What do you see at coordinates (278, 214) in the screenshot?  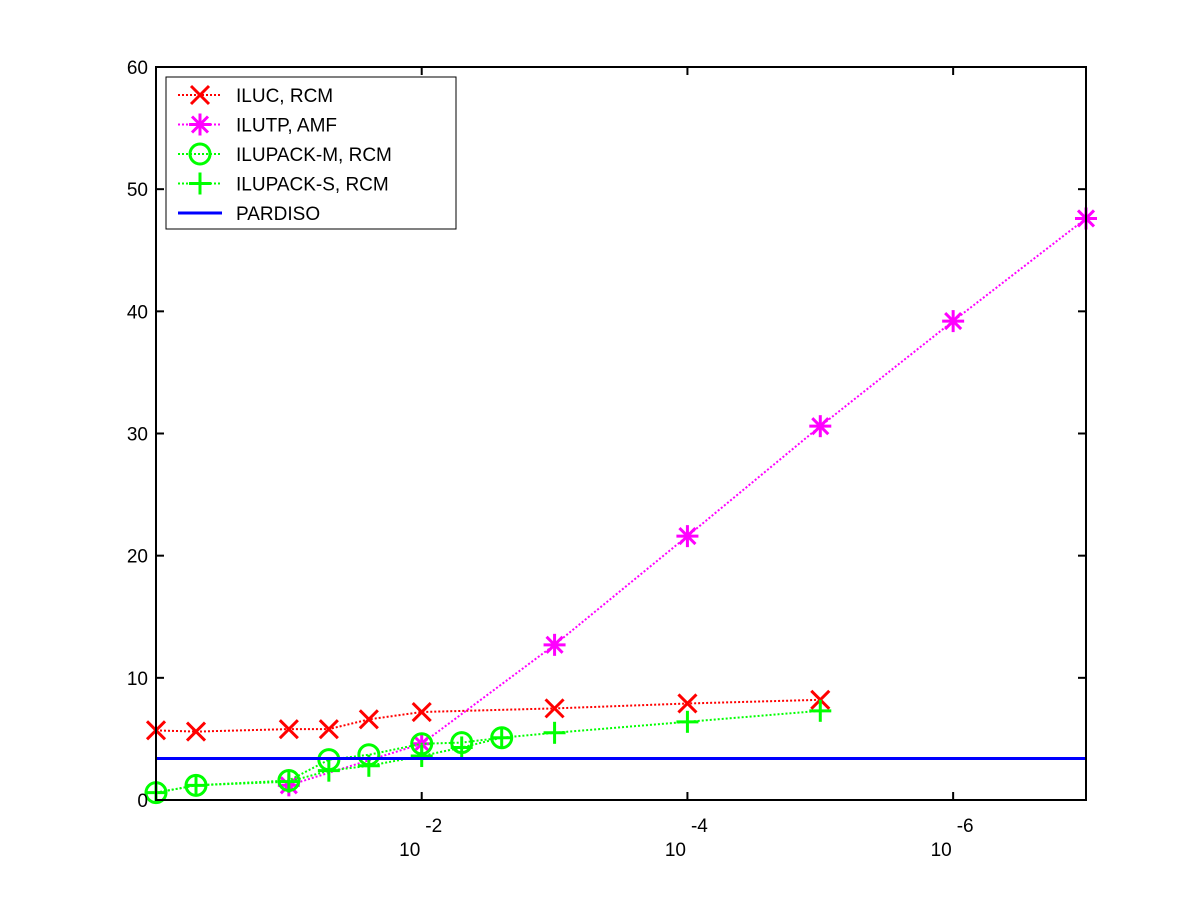 I see `legend-label-4: PARDISO` at bounding box center [278, 214].